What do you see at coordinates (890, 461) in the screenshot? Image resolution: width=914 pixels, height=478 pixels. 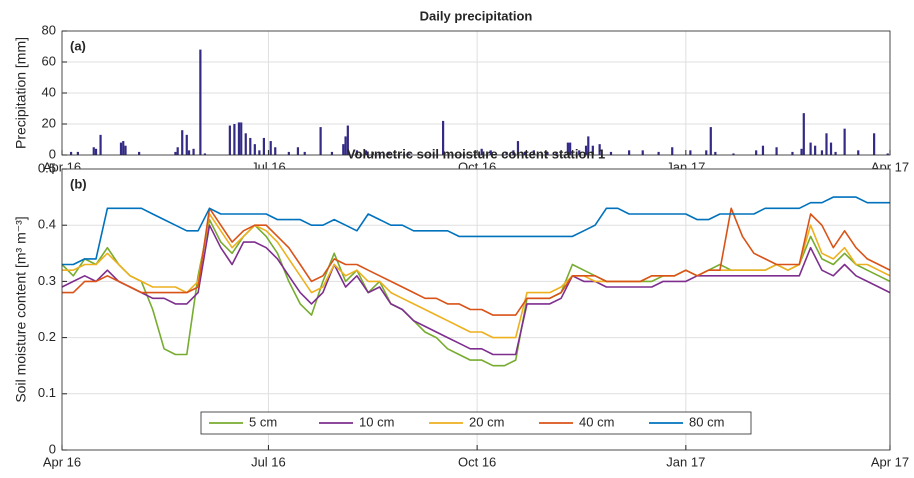 I see `x-tick-label: Apr 17` at bounding box center [890, 461].